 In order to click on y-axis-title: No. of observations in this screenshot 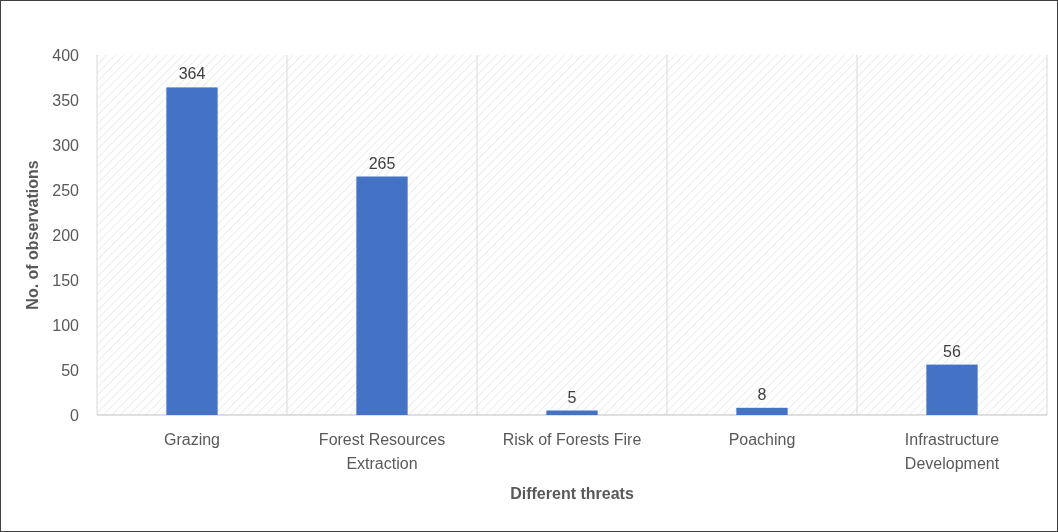, I will do `click(32, 235)`.